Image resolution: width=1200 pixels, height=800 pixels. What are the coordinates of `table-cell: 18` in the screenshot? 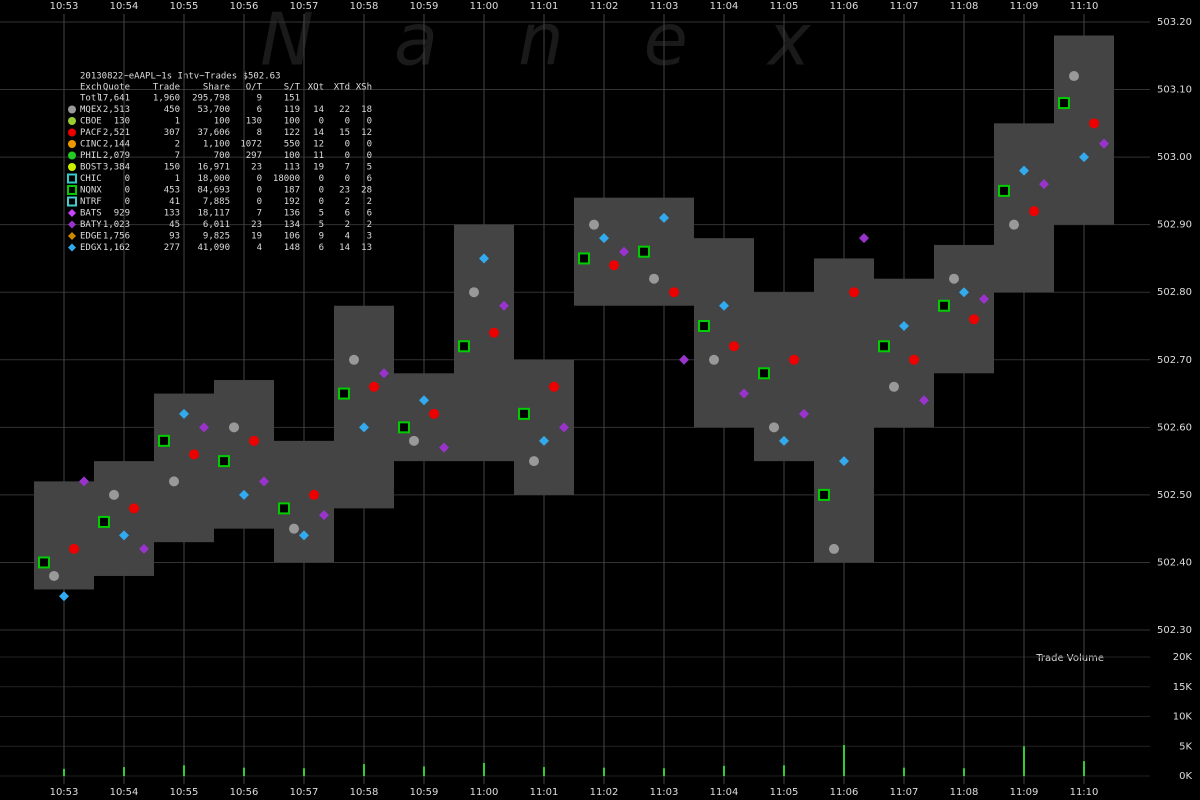 It's located at (366, 110).